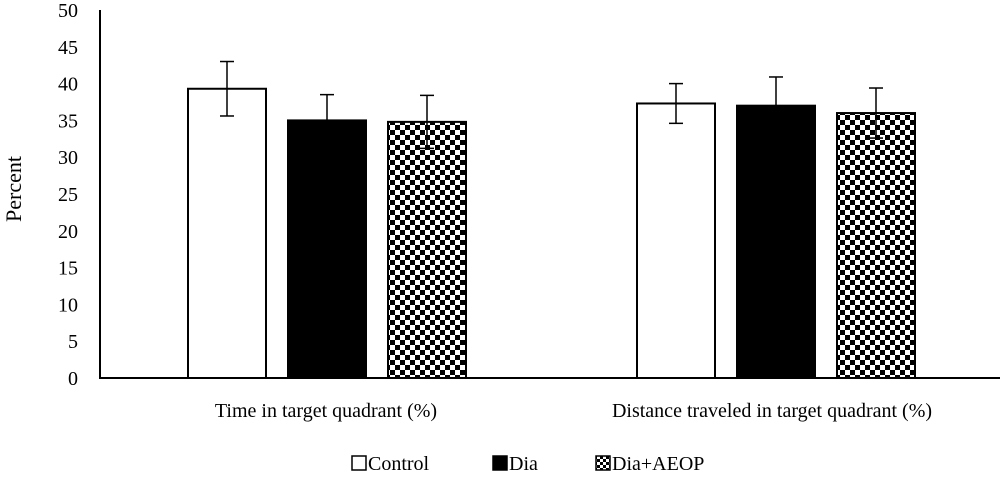  What do you see at coordinates (772, 411) in the screenshot?
I see `x-category-label: Distance traveled in target quadrant (%)` at bounding box center [772, 411].